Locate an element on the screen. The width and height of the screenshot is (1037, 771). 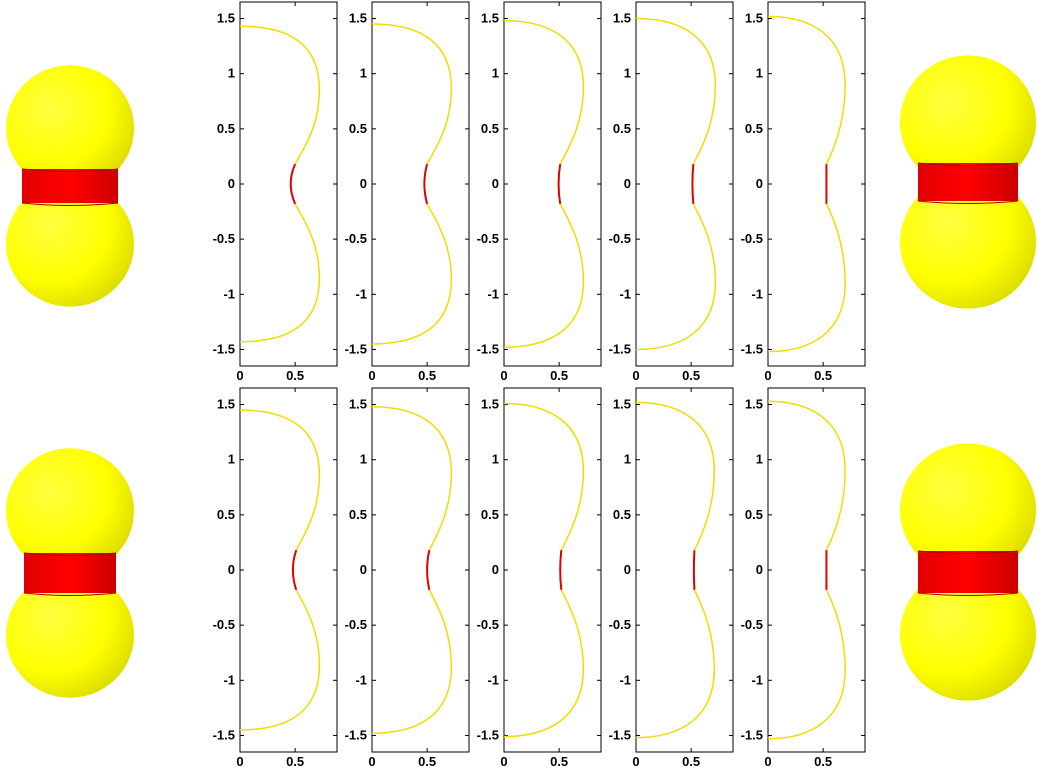
neck-band is located at coordinates (968, 572).